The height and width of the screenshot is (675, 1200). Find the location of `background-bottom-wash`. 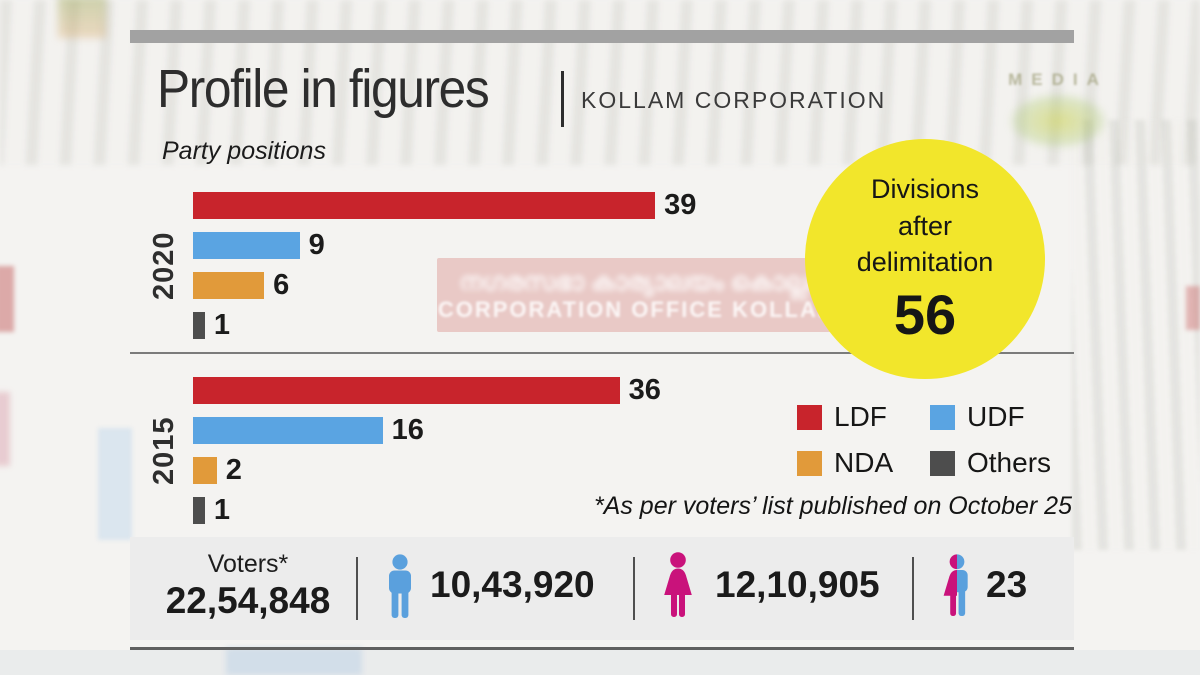

background-bottom-wash is located at coordinates (600, 662).